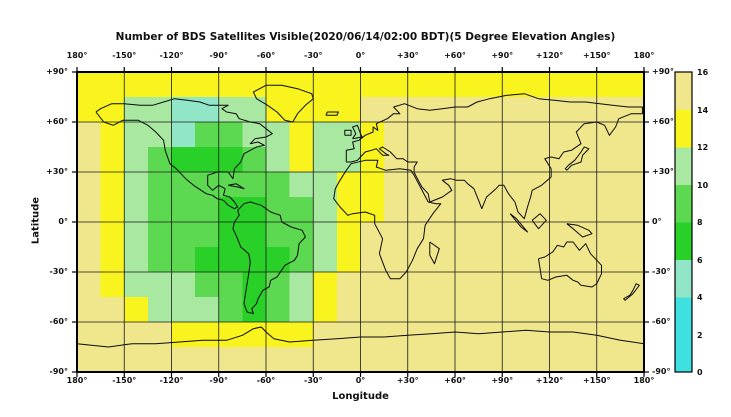 The width and height of the screenshot is (731, 417). Describe the element at coordinates (700, 372) in the screenshot. I see `colorbar-tick-label: 0` at that location.